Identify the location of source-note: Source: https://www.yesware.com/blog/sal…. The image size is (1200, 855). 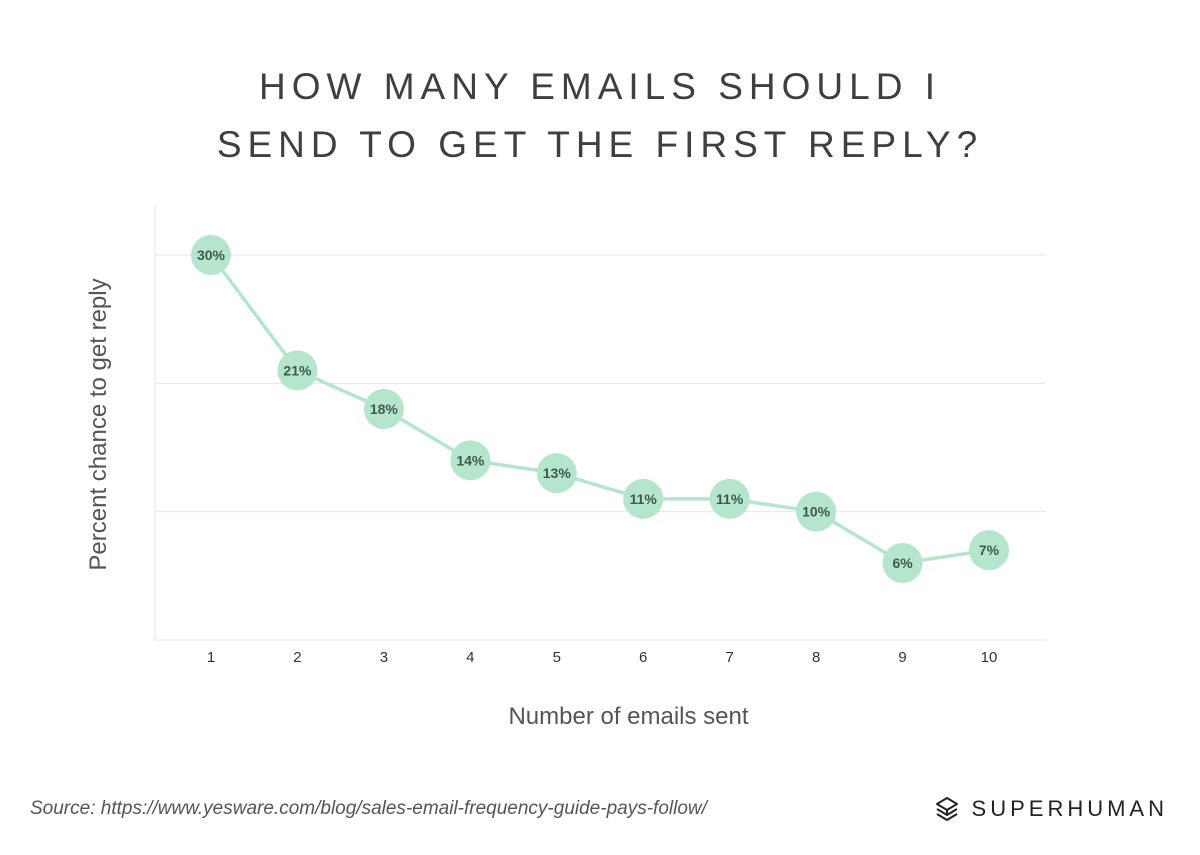
(368, 808).